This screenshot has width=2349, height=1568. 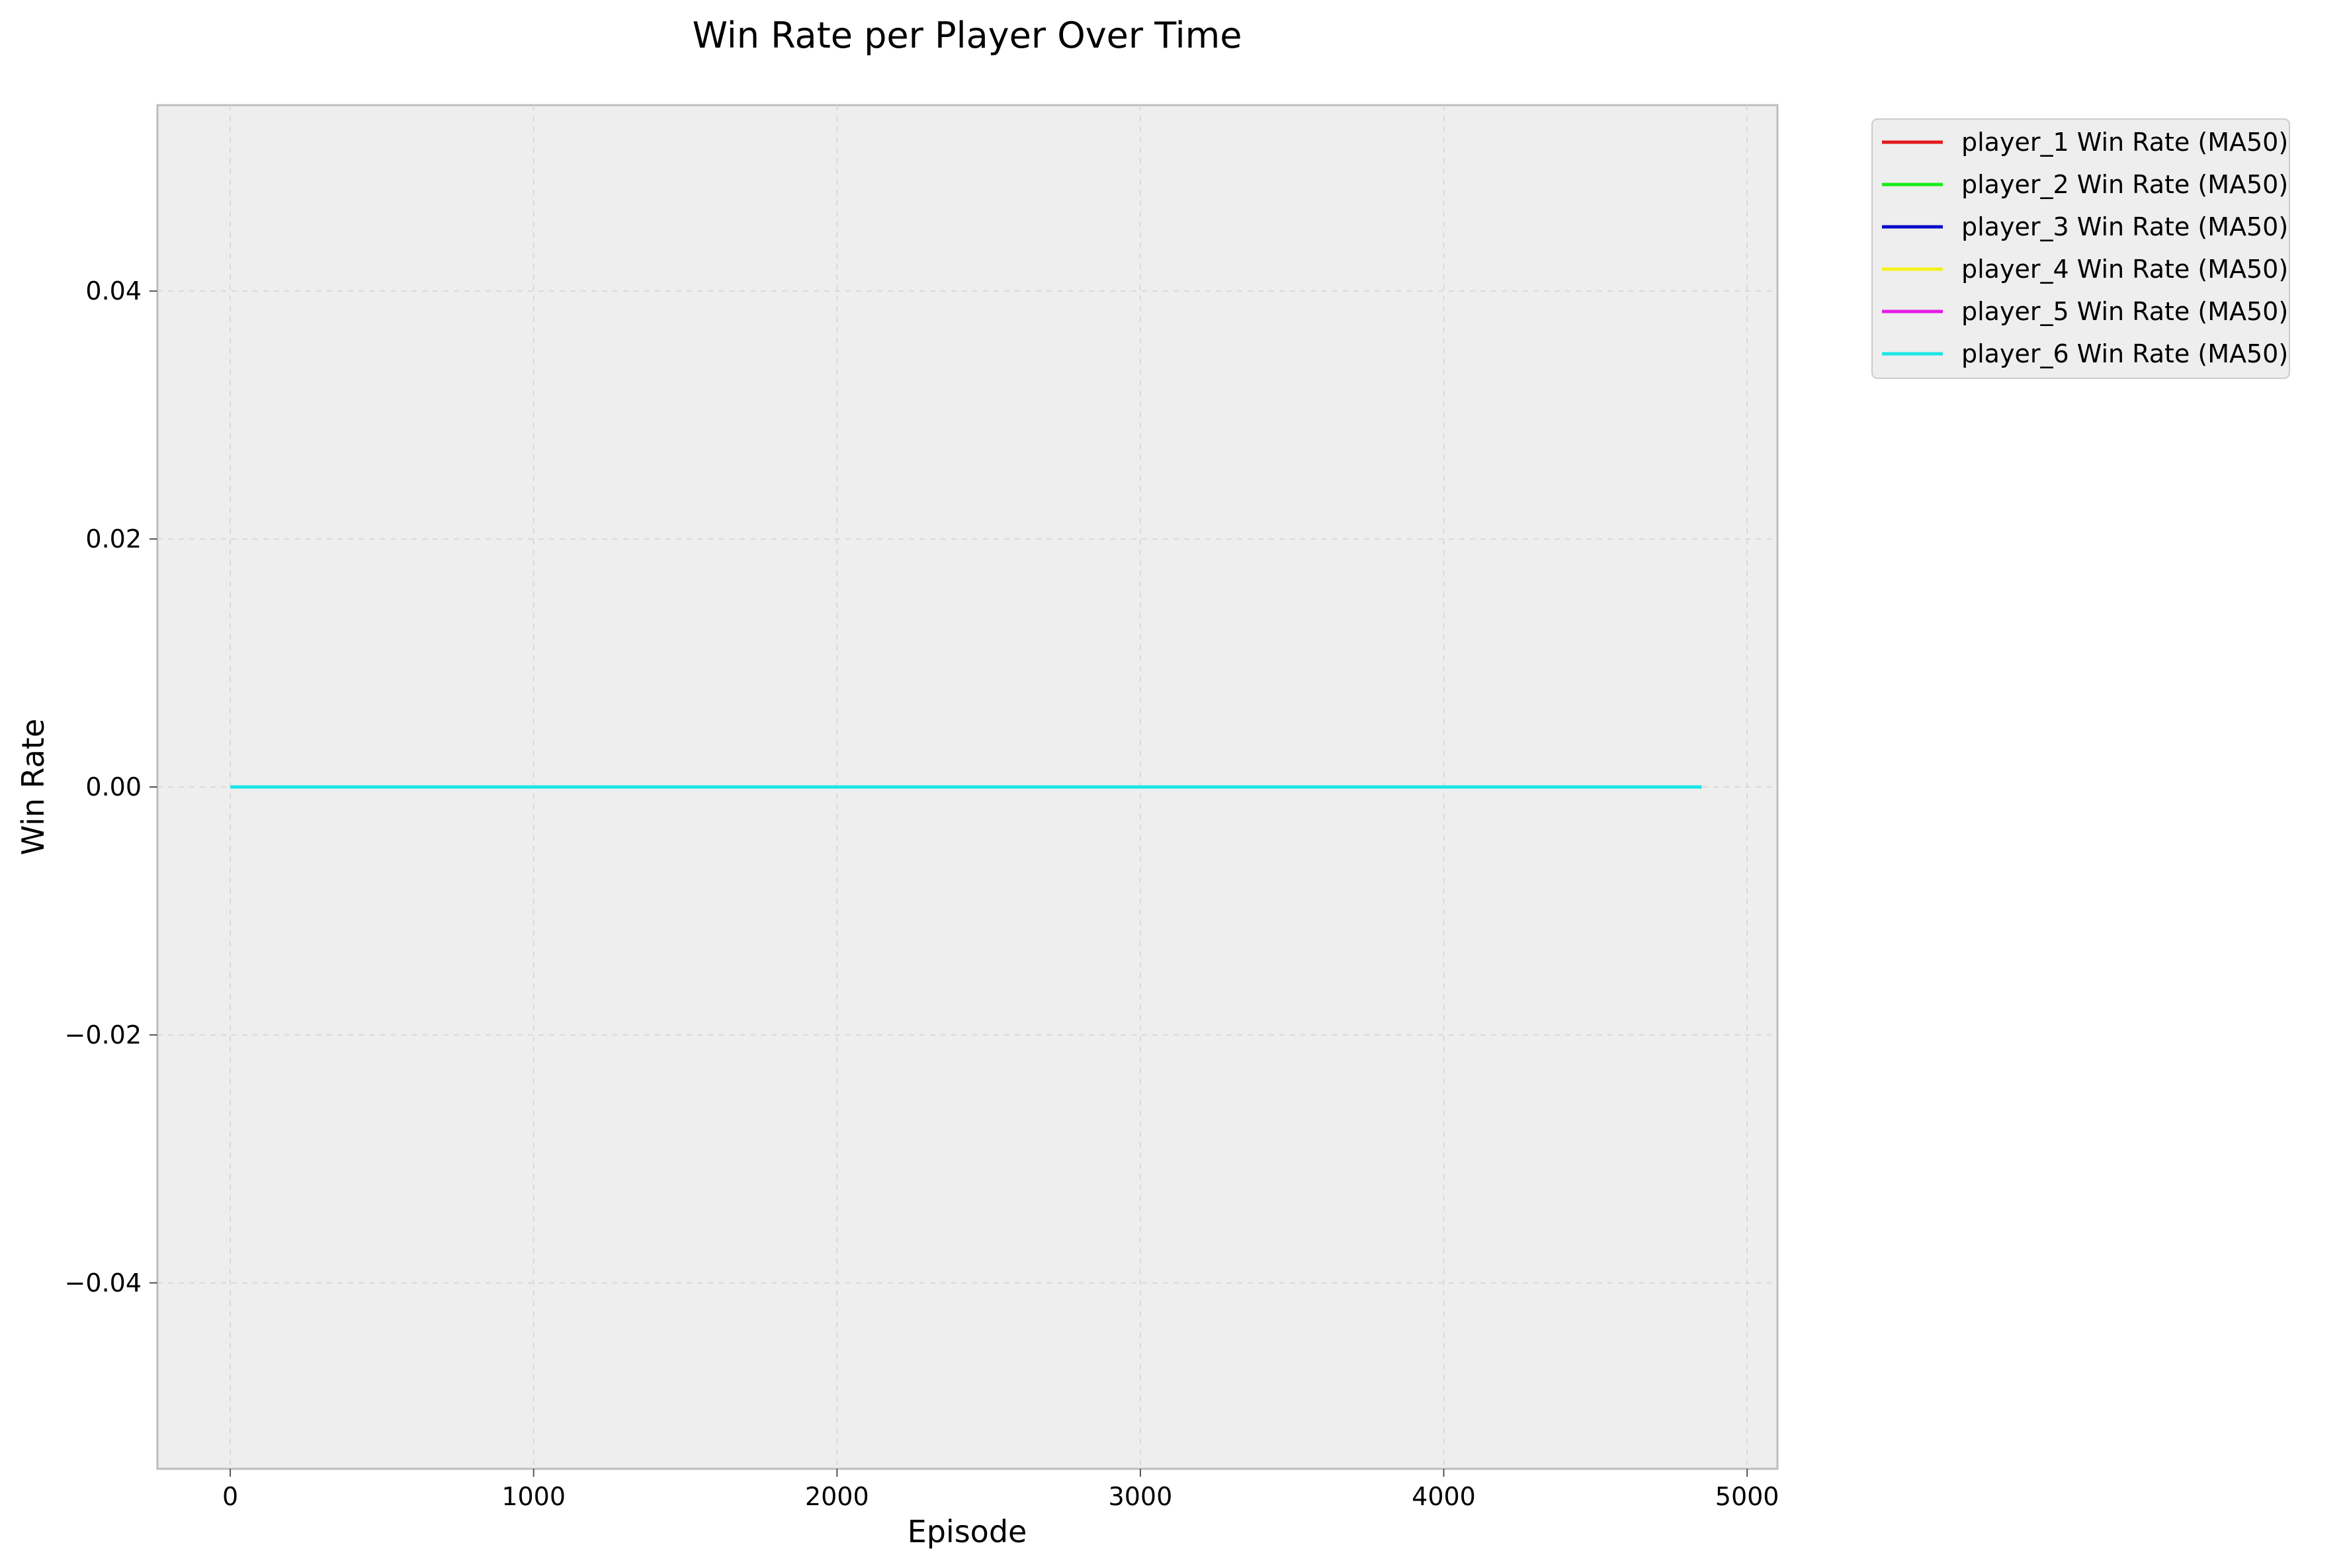 I want to click on x-tick-label: 0, so click(x=230, y=1496).